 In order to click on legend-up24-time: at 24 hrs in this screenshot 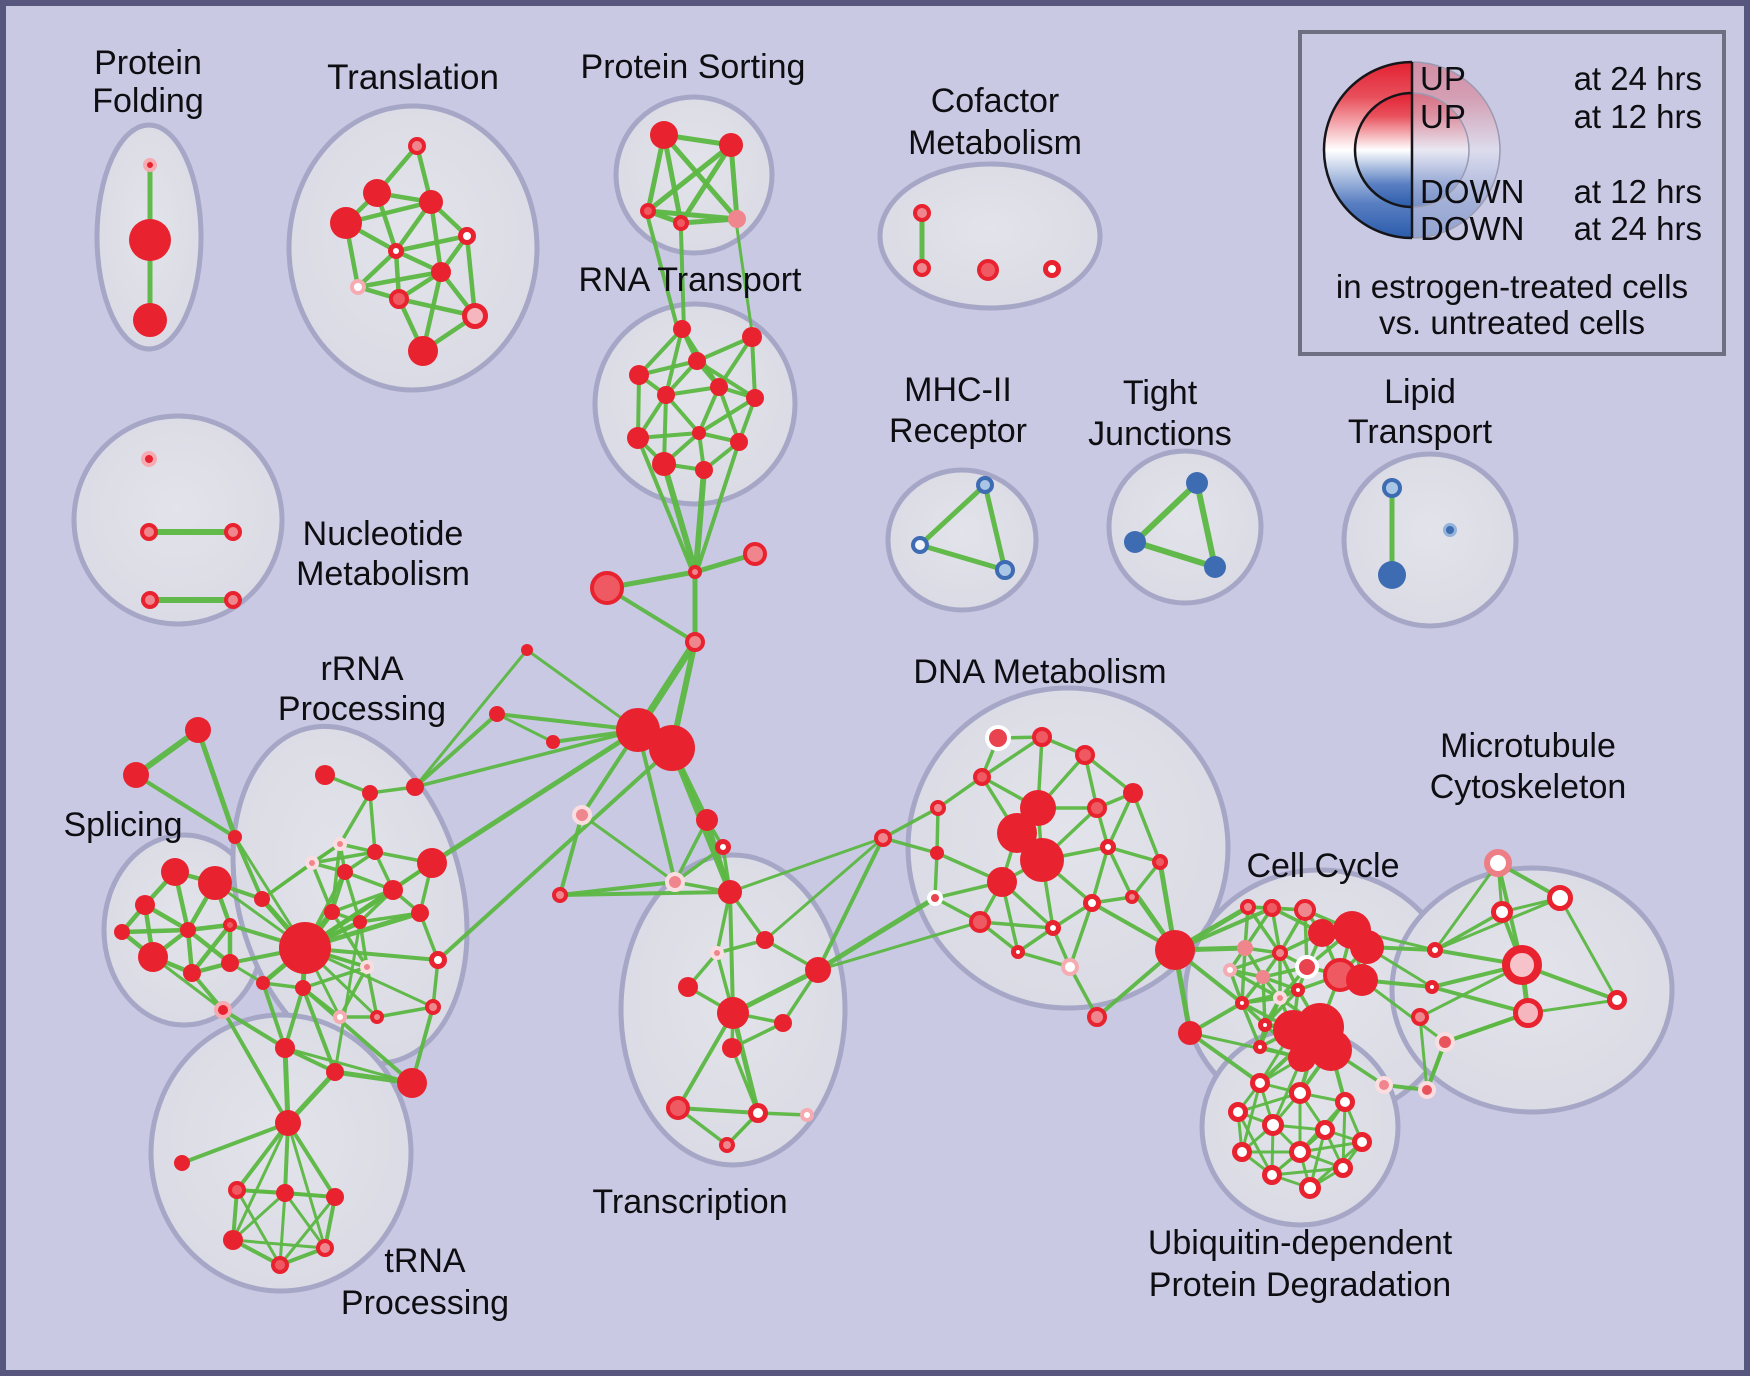, I will do `click(1638, 78)`.